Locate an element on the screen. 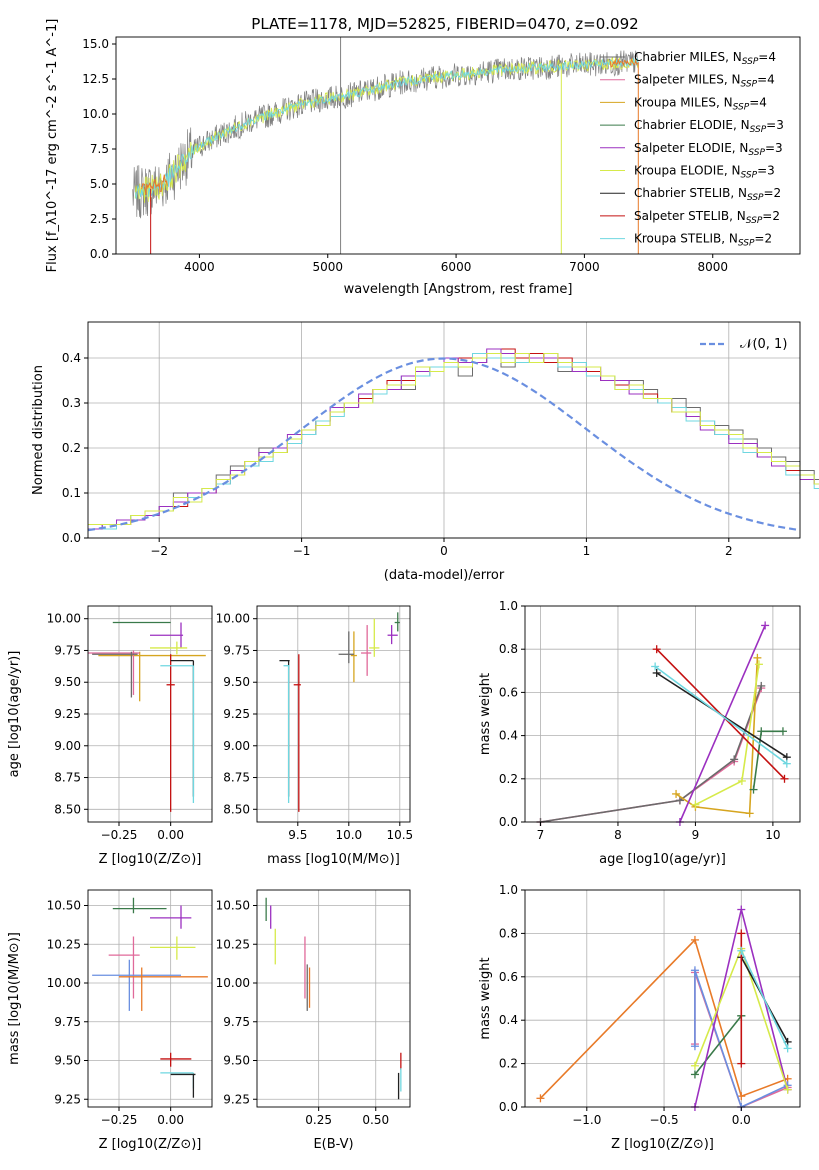  tick-label: 5000 is located at coordinates (327, 267).